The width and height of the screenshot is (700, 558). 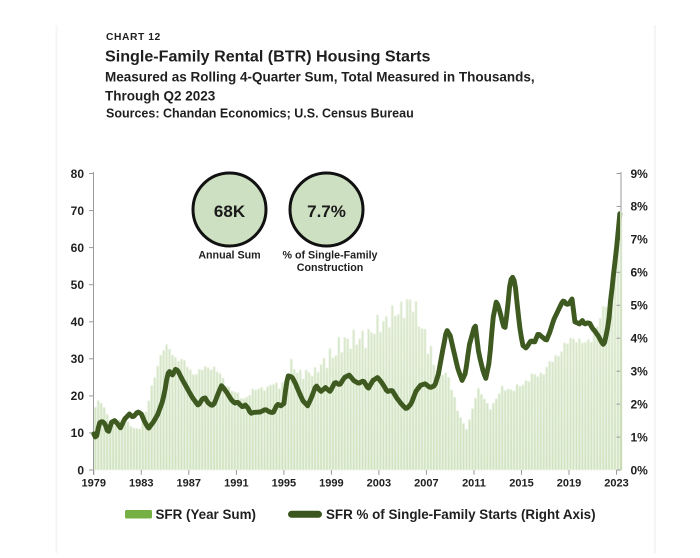 What do you see at coordinates (326, 211) in the screenshot?
I see `svg-text: 7.7%` at bounding box center [326, 211].